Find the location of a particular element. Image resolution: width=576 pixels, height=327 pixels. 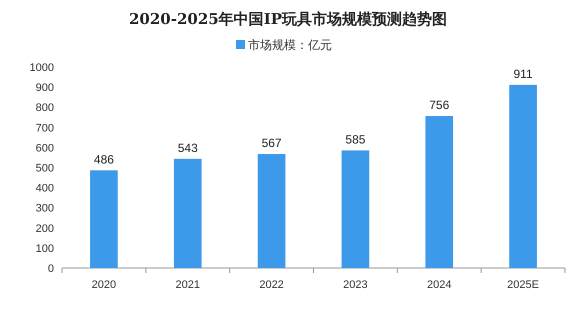

y-tick-label: 300 is located at coordinates (45, 208).